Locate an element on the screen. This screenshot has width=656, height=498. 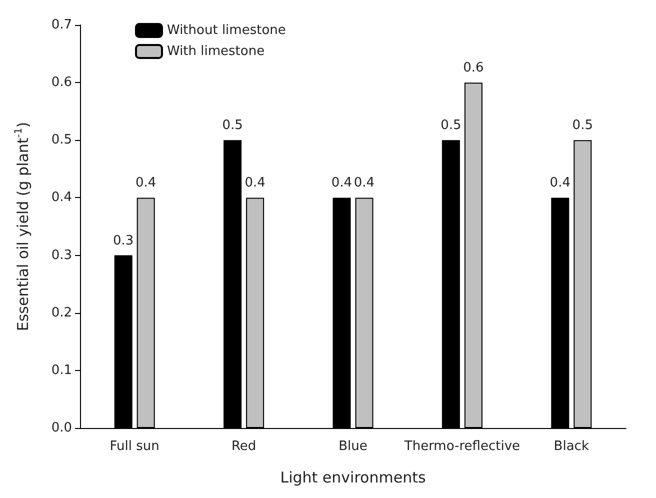
y-tick-label: 0.4 is located at coordinates (61, 198).